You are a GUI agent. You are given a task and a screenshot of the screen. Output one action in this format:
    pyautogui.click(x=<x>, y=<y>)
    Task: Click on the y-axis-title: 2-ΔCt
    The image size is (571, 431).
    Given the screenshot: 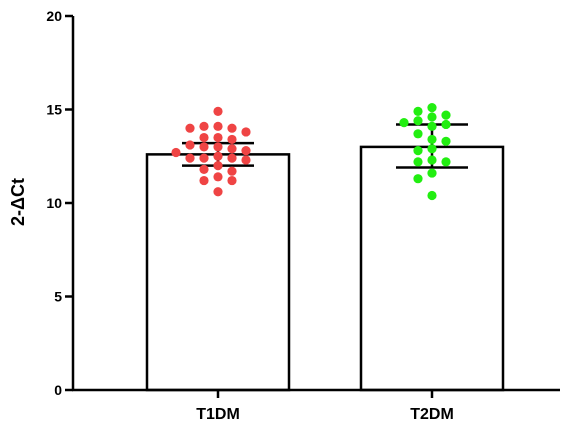 What is the action you would take?
    pyautogui.click(x=18, y=202)
    